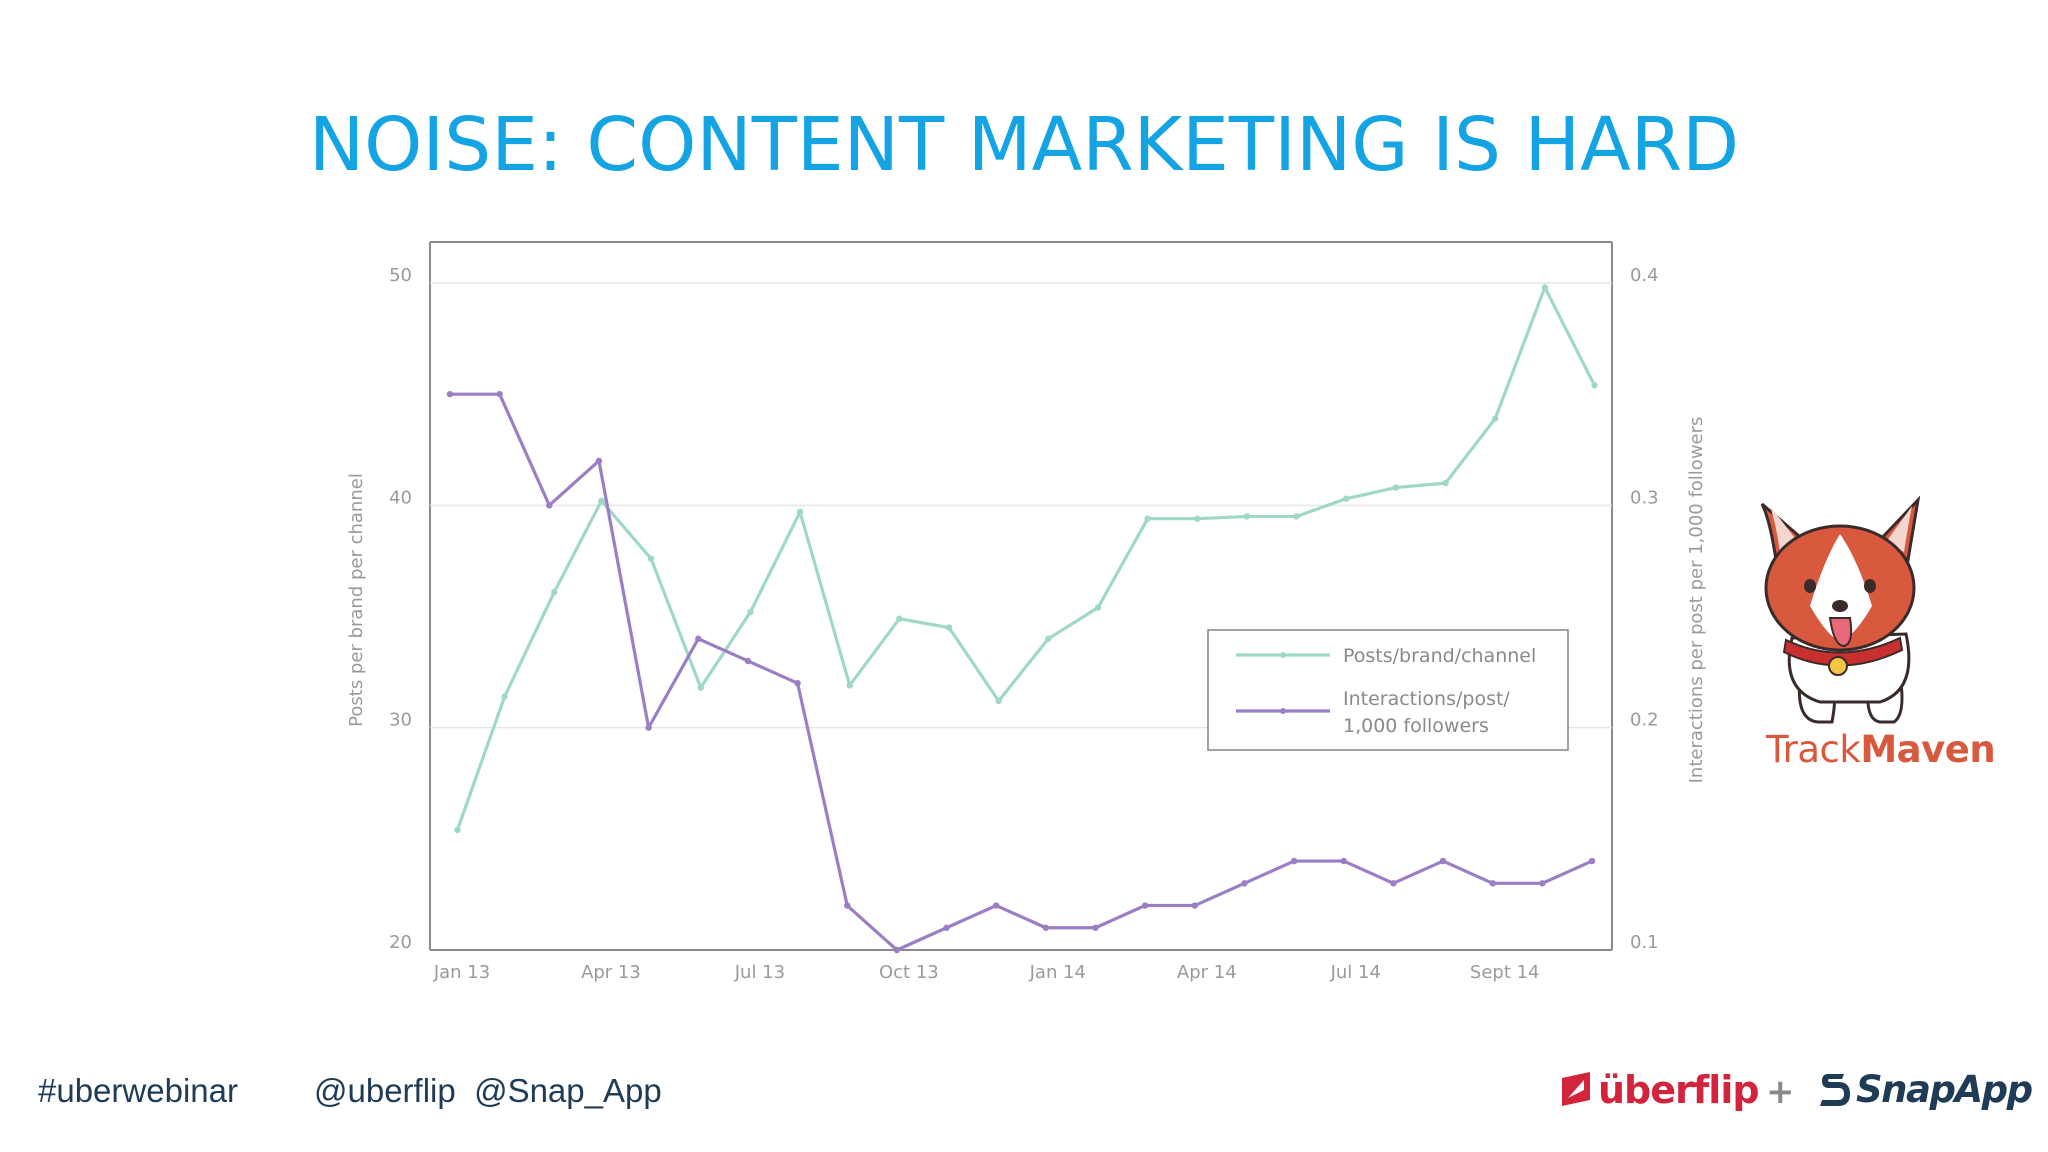 The height and width of the screenshot is (1152, 2048). I want to click on legend-label-1: Posts/brand/channel, so click(1439, 656).